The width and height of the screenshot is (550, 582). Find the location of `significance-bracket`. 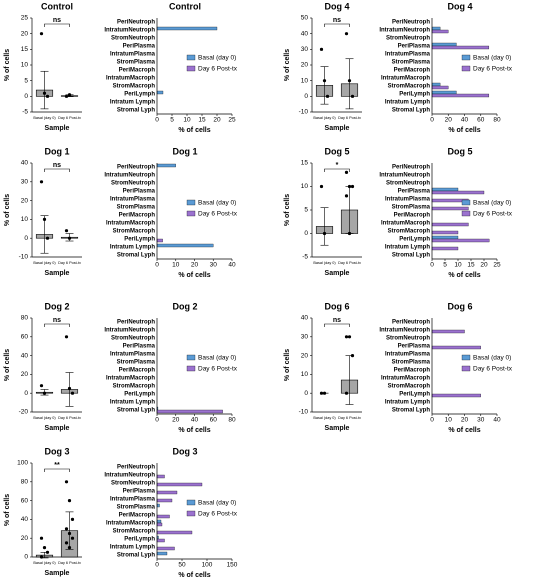

significance-bracket is located at coordinates (57, 25).